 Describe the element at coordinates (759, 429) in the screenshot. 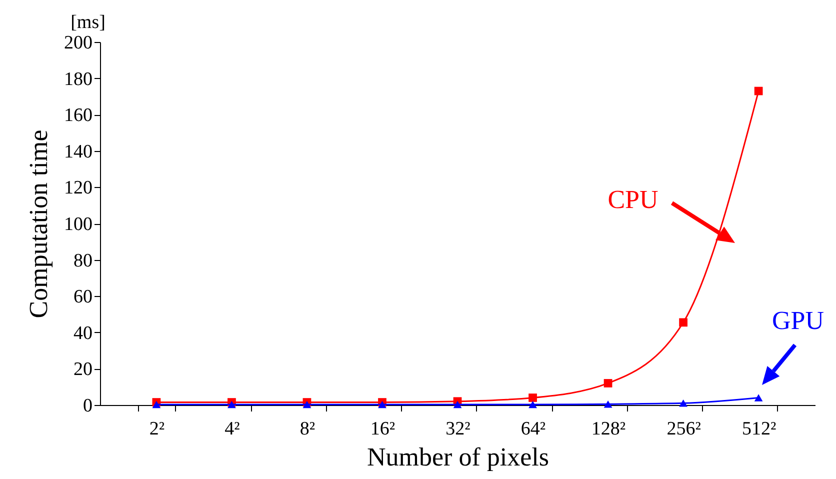

I see `x-tick-label: 512²` at that location.